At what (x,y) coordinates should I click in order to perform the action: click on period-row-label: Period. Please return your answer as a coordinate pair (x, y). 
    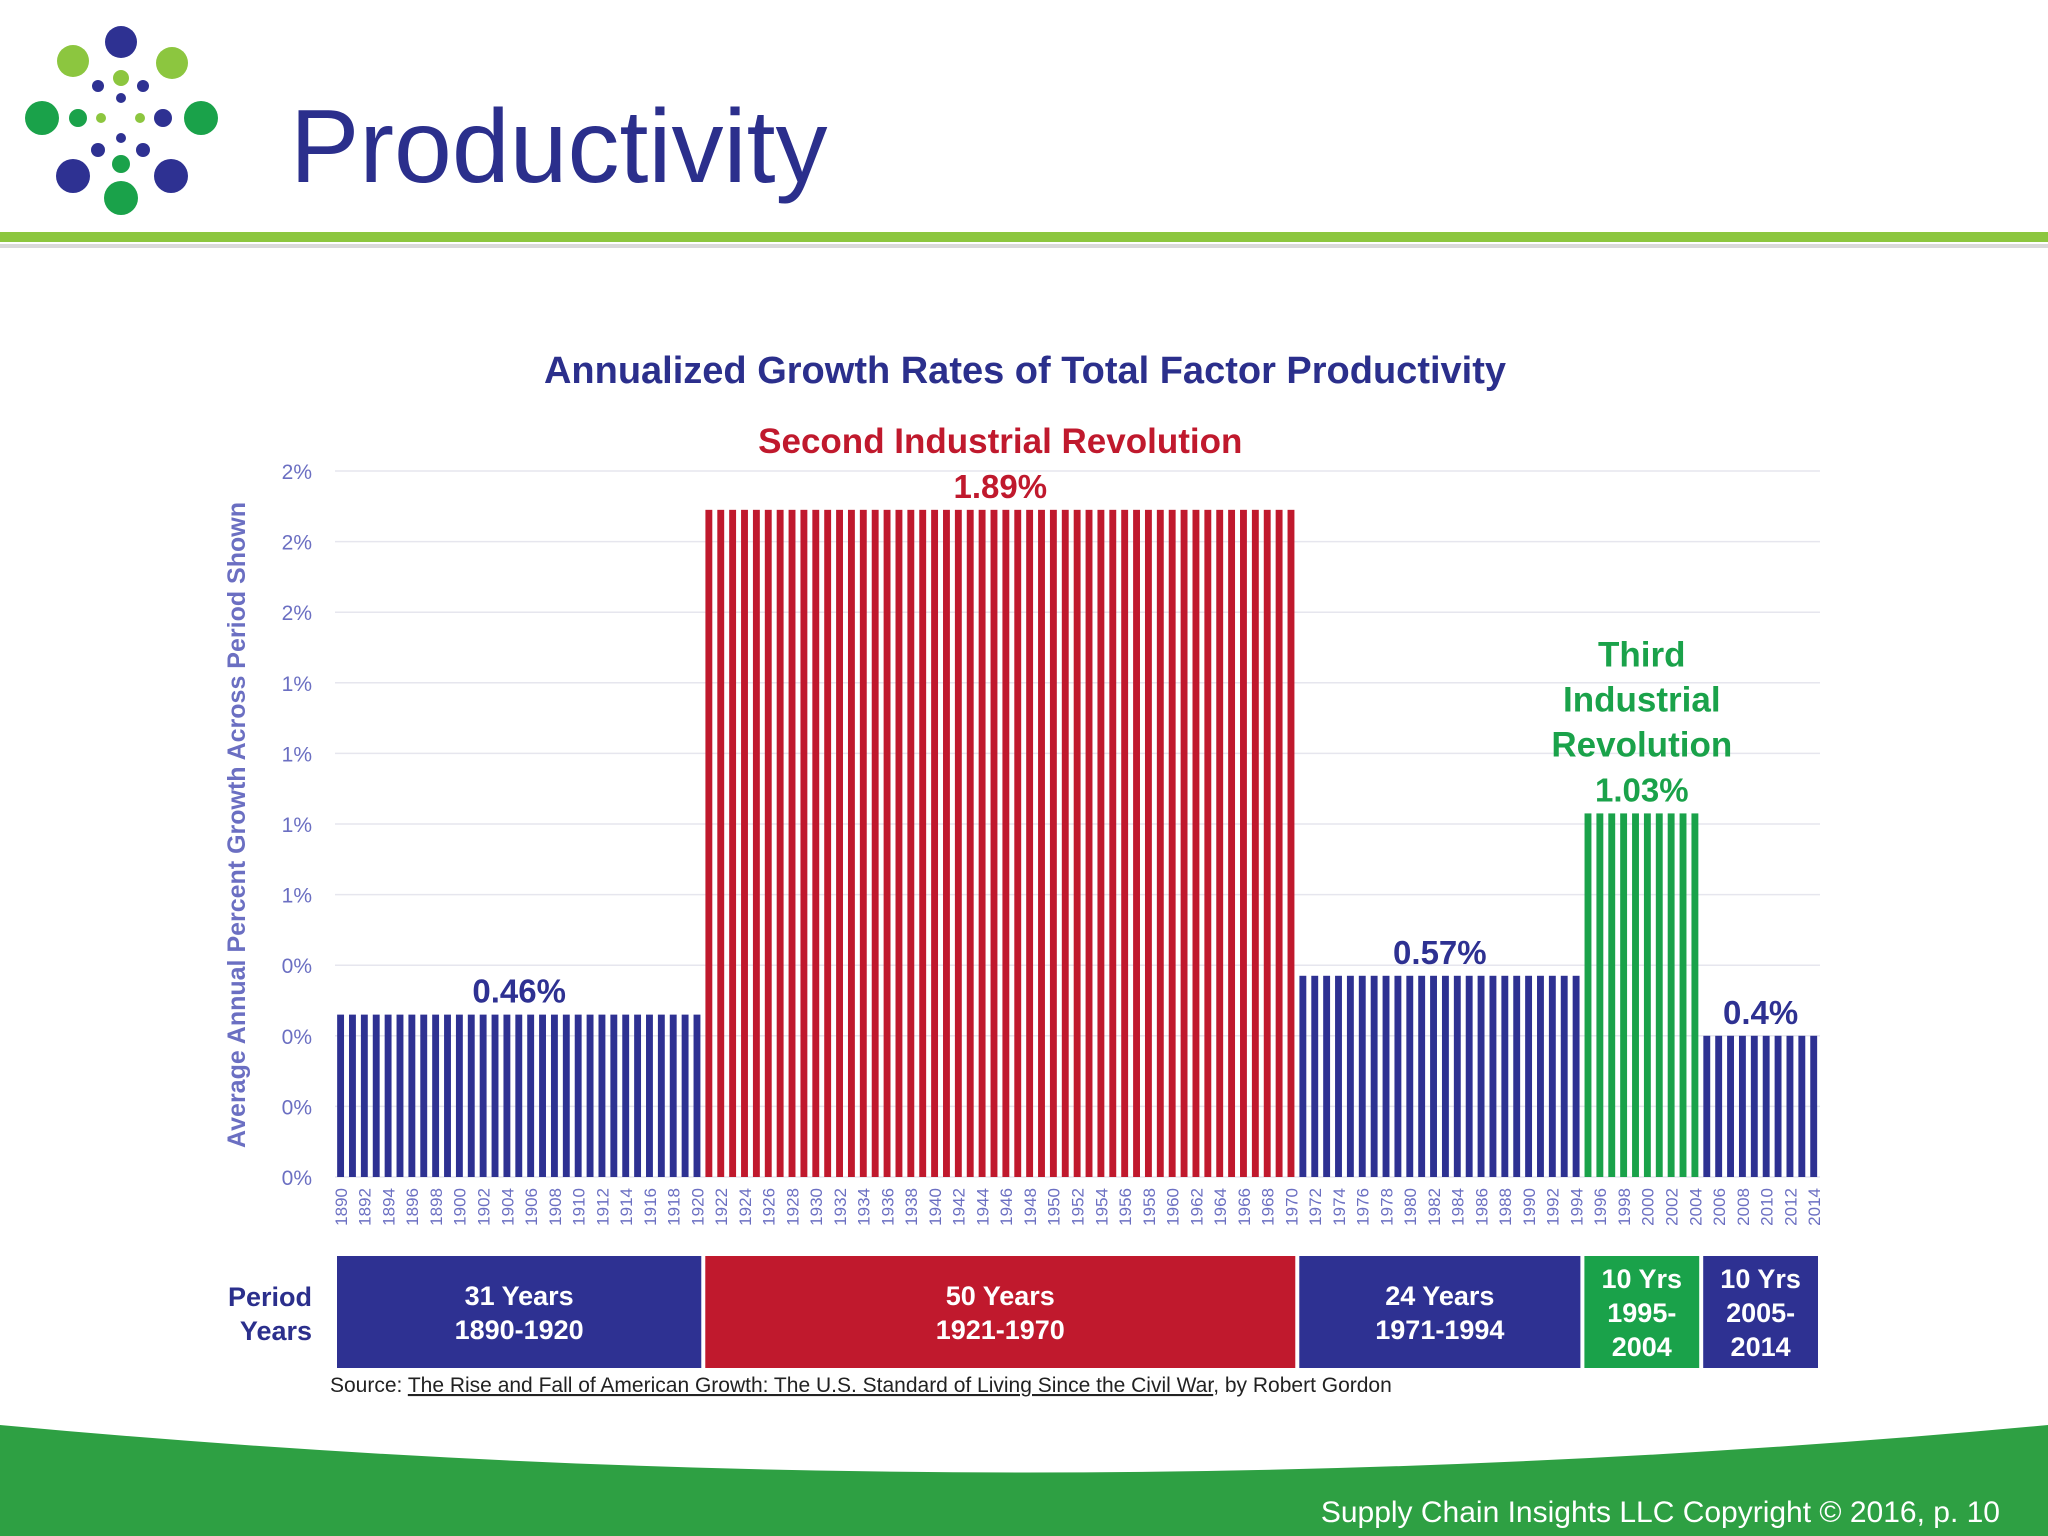
    Looking at the image, I should click on (270, 1297).